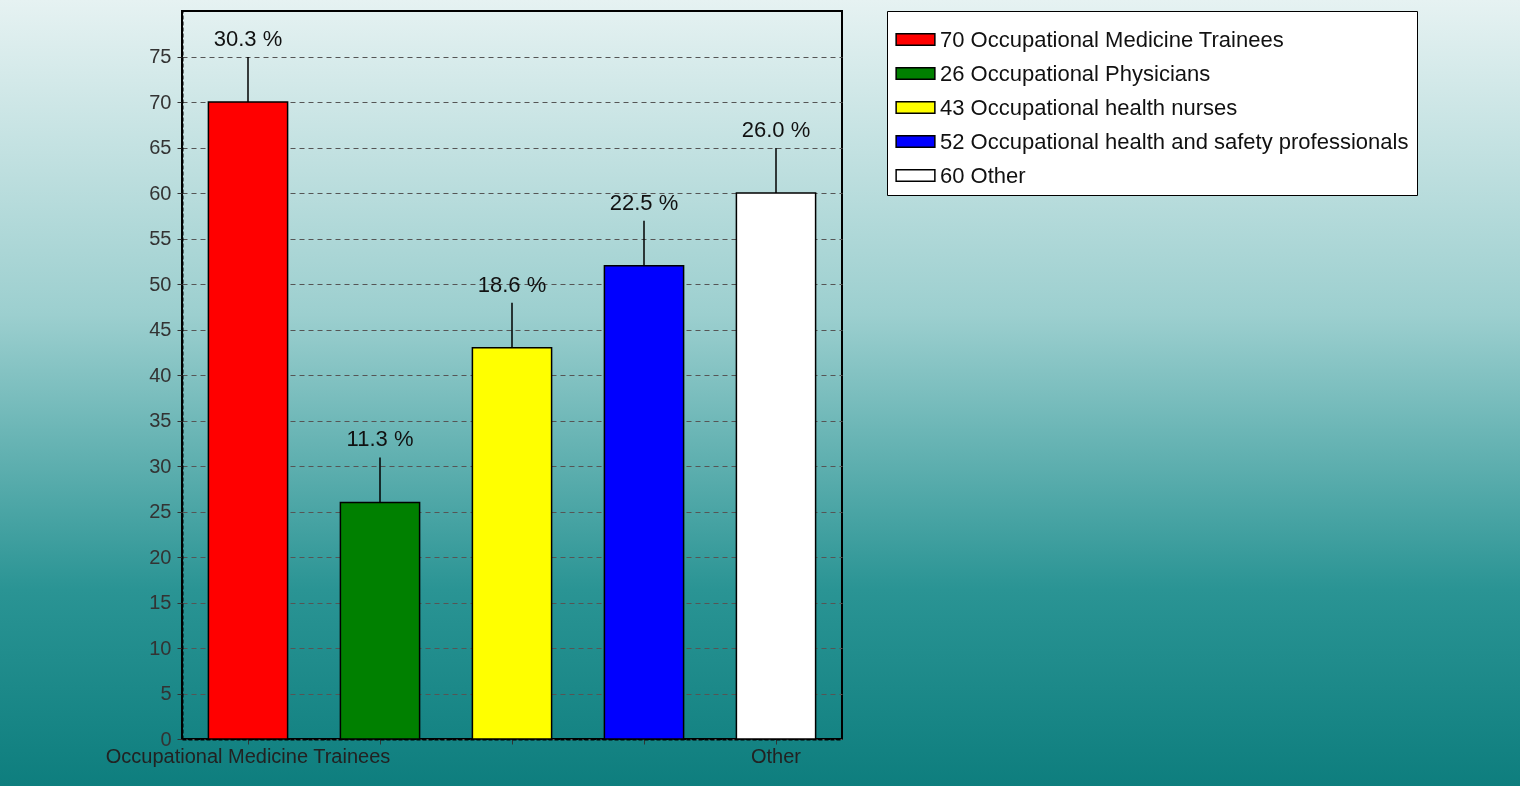  What do you see at coordinates (160, 511) in the screenshot?
I see `y-tick-label: 25` at bounding box center [160, 511].